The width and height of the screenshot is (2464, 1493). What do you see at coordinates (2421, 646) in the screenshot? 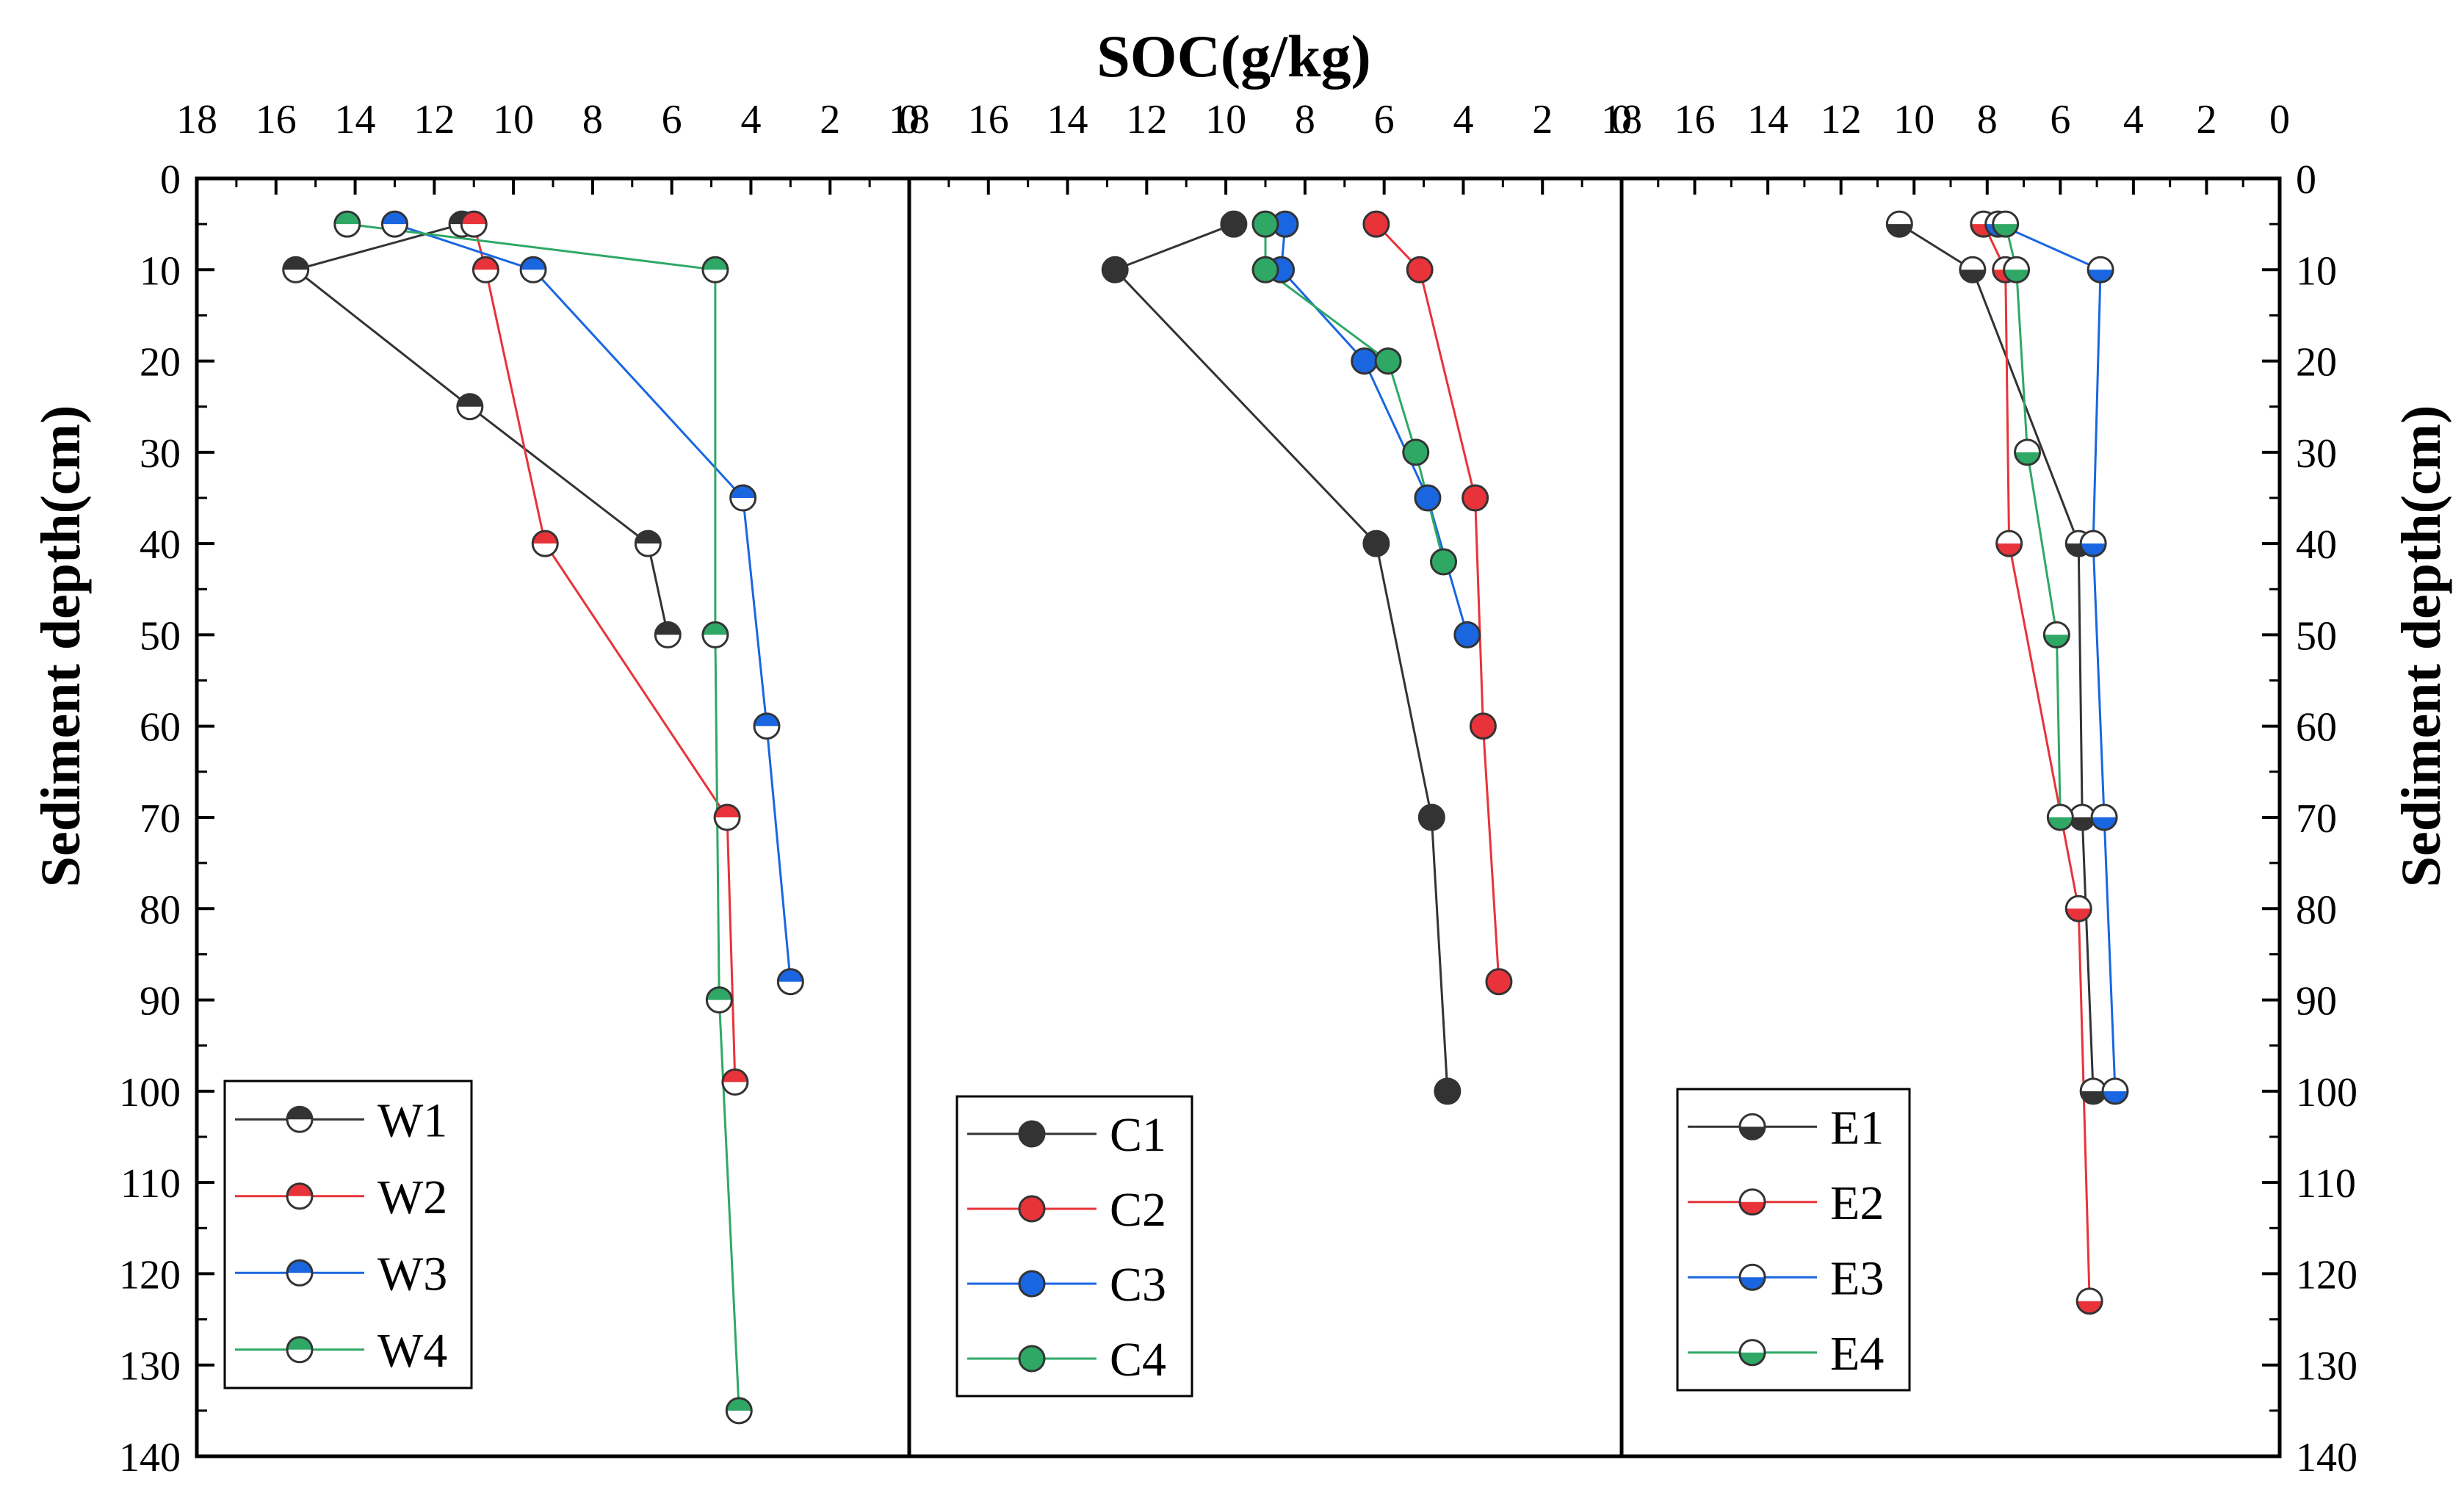
I see `y-axis-label-right: Sediment depth(cm)` at bounding box center [2421, 646].